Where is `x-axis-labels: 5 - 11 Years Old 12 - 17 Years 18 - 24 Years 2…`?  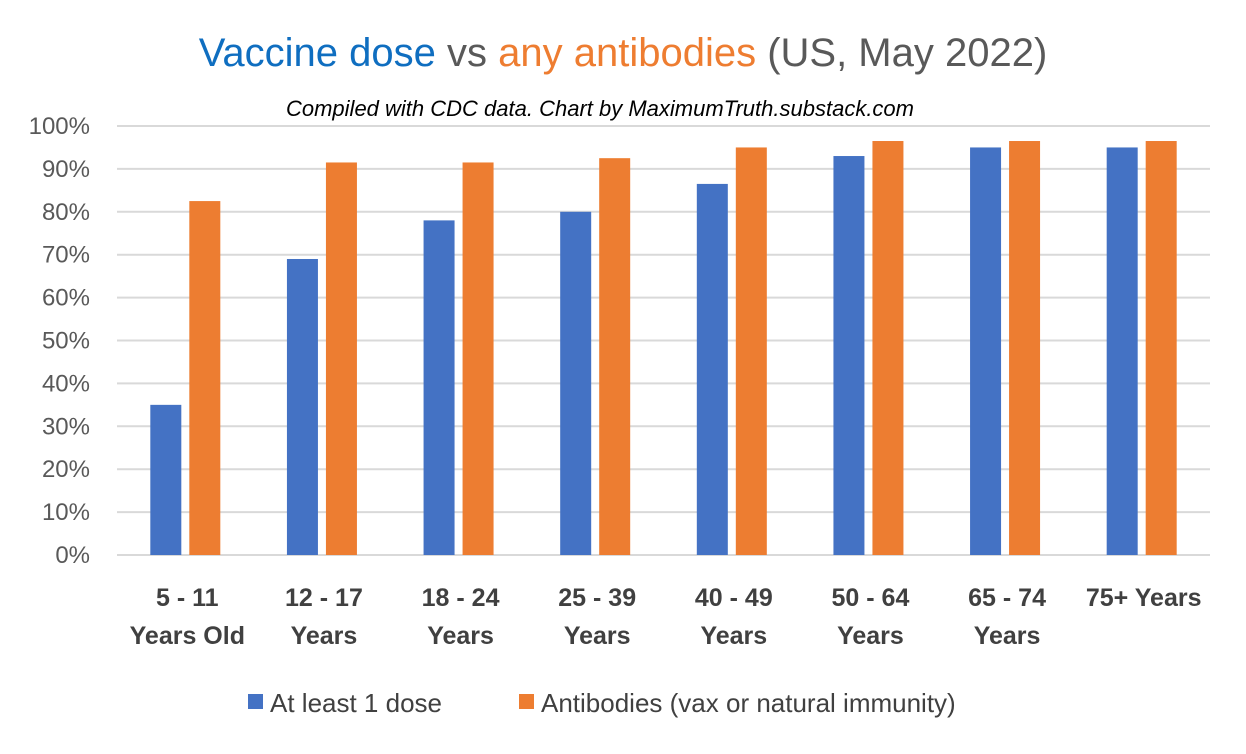
x-axis-labels: 5 - 11 Years Old 12 - 17 Years 18 - 24 Years 2… is located at coordinates (666, 617).